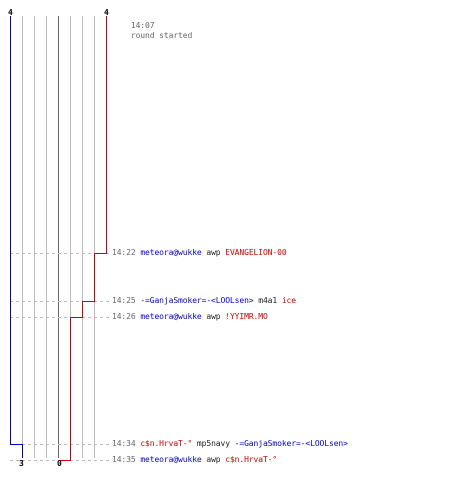  I want to click on kill-event-row: 14:35 meteora@wukke awp c$n.HrvaT-°, so click(194, 460).